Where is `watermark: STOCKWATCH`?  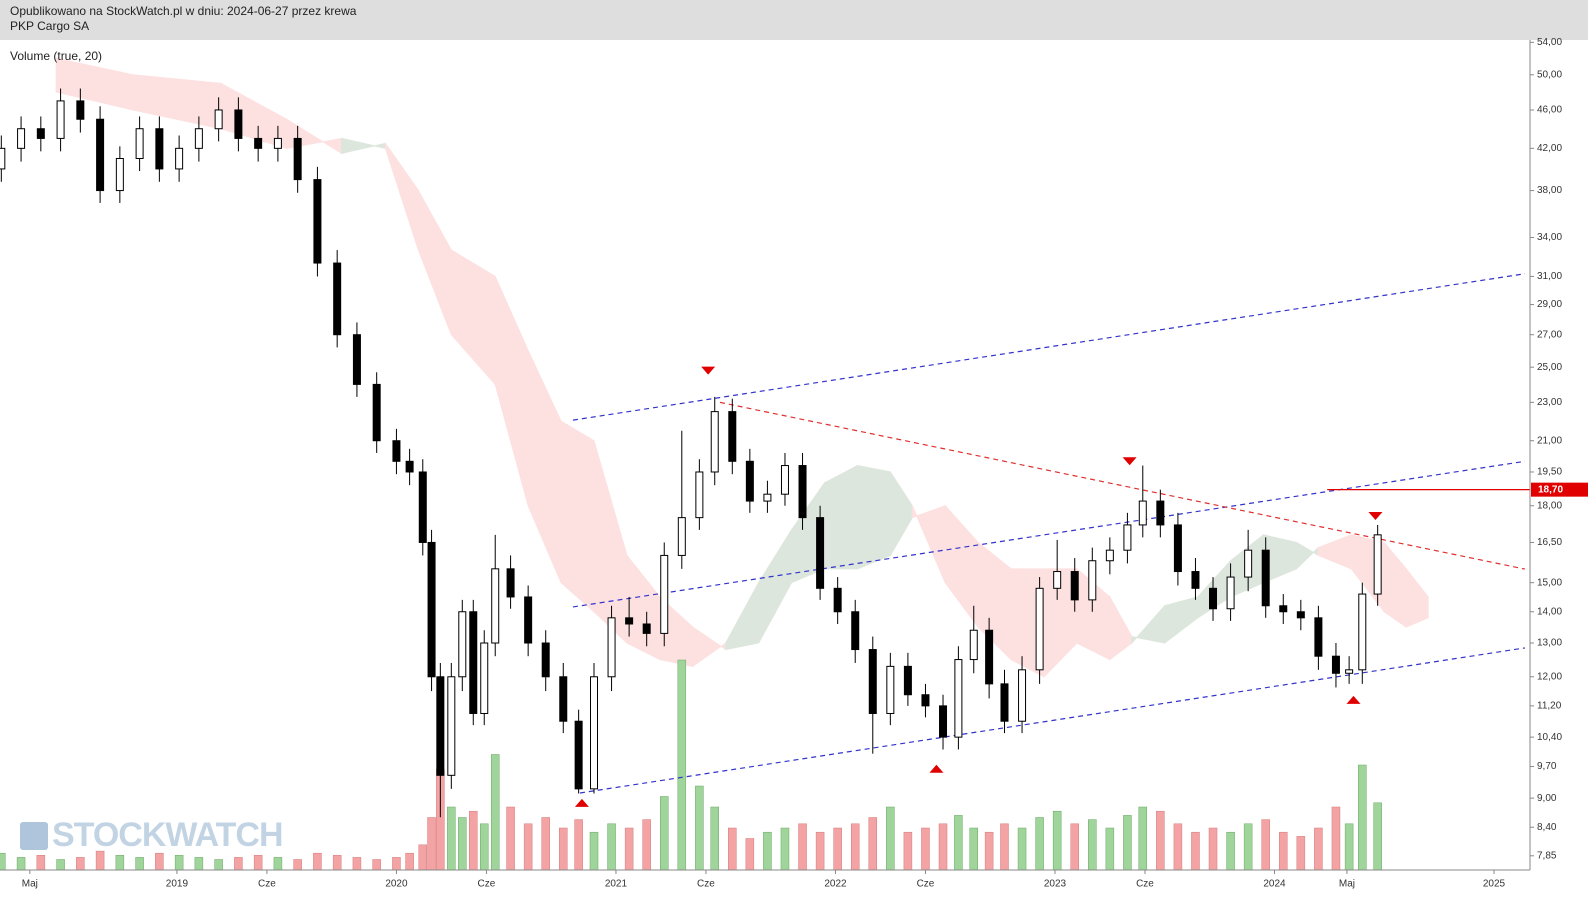 watermark: STOCKWATCH is located at coordinates (167, 835).